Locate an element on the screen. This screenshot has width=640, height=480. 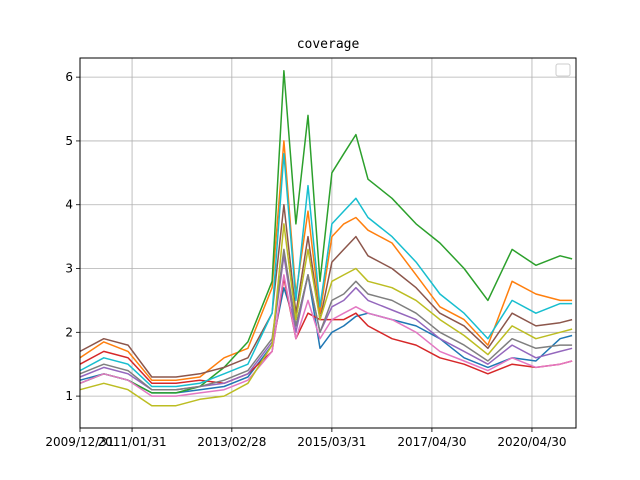
x-tick-label: 2013/02/28 is located at coordinates (231, 442).